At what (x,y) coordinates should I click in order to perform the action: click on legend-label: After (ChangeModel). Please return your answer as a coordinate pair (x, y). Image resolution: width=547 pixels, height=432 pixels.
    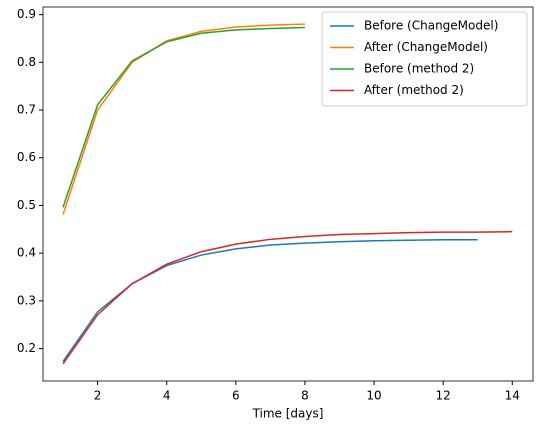
    Looking at the image, I should click on (426, 47).